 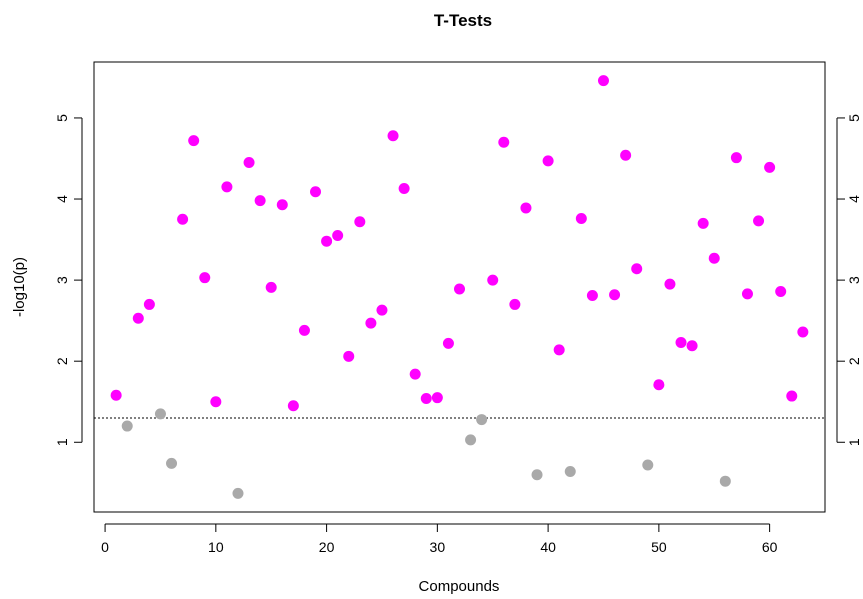 I want to click on x-tick-label: 20, so click(x=327, y=547).